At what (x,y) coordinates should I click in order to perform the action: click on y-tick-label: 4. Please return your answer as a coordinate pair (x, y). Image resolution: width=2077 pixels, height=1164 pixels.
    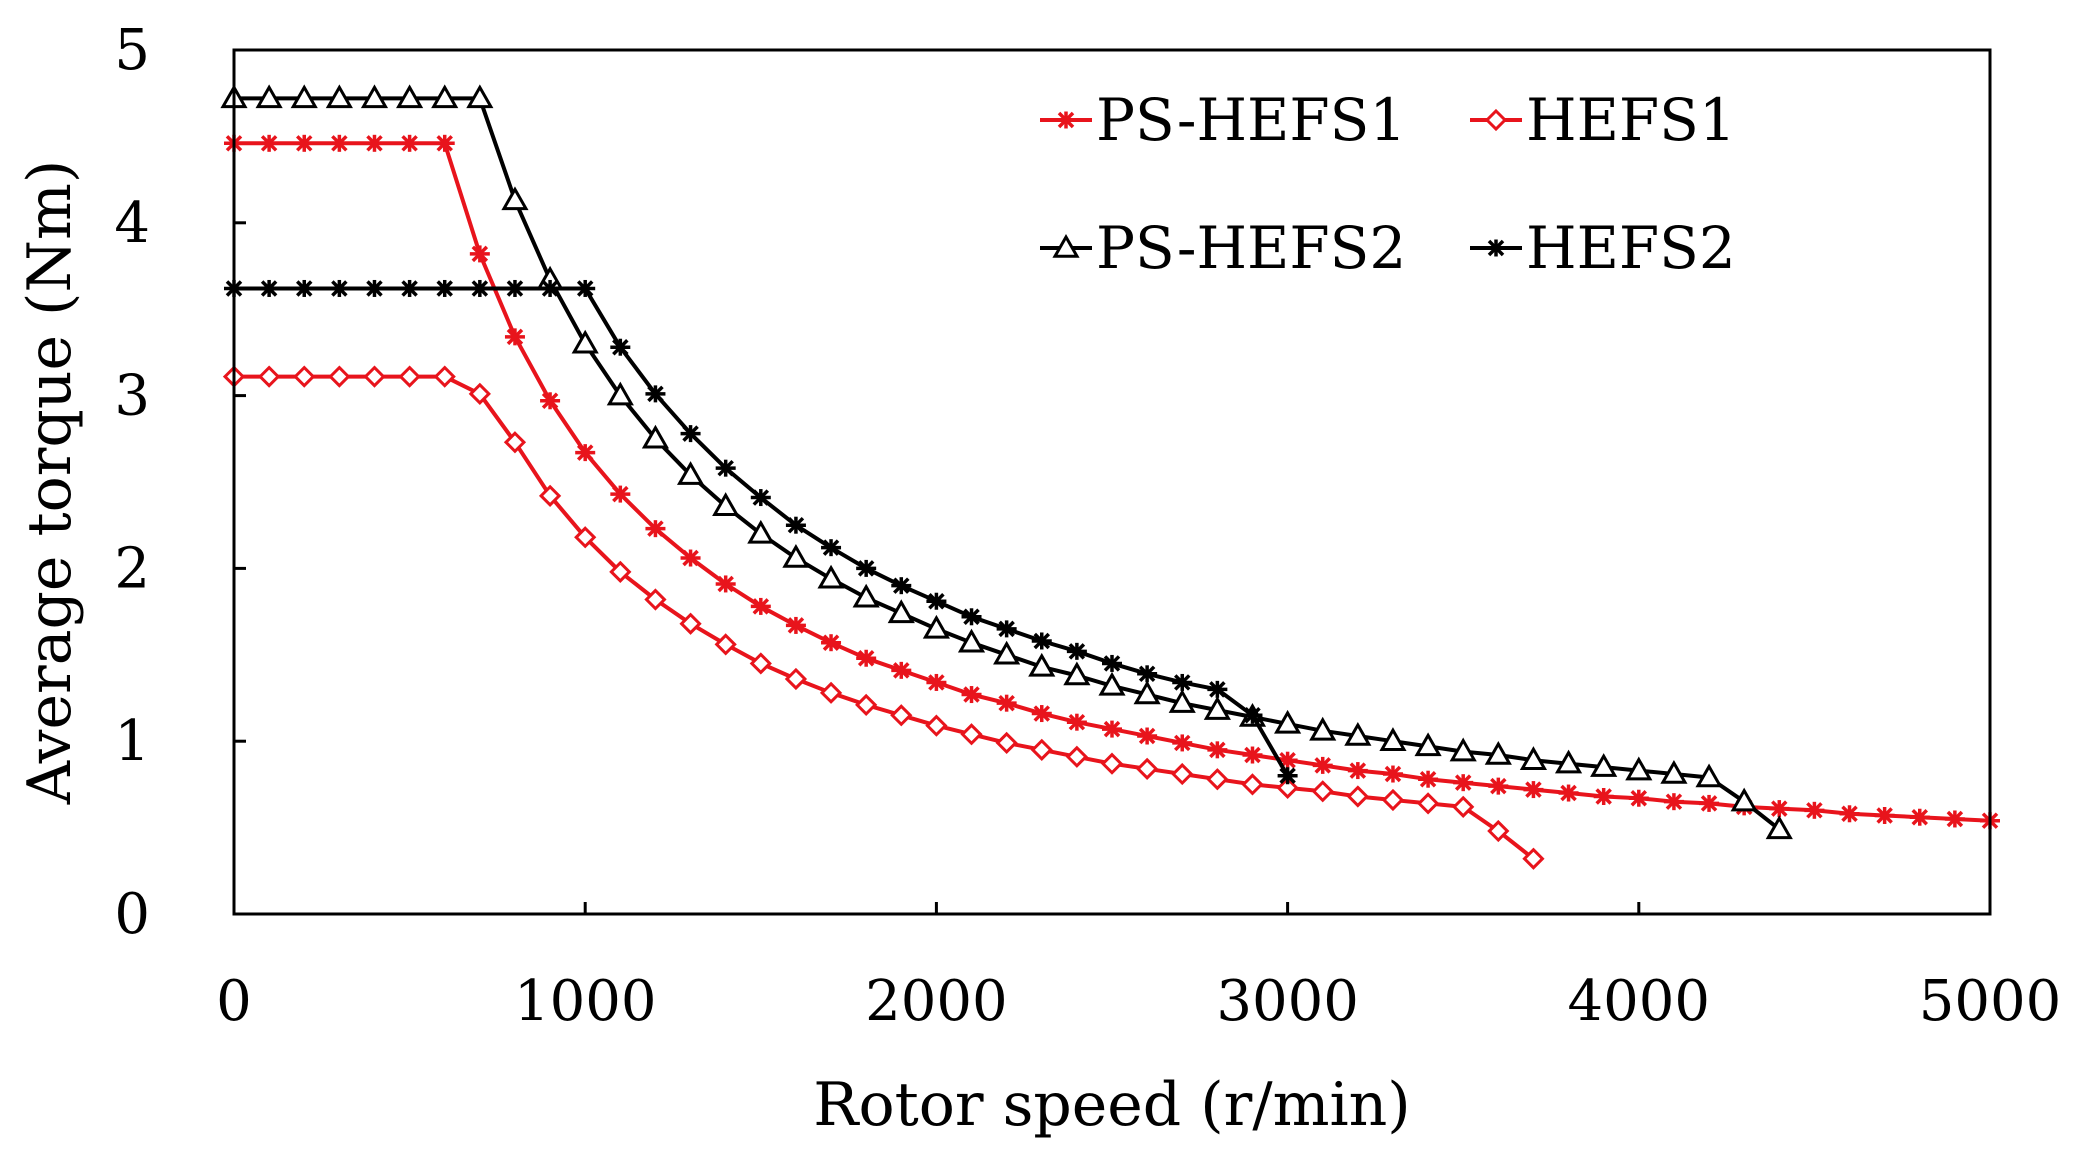
    Looking at the image, I should click on (132, 223).